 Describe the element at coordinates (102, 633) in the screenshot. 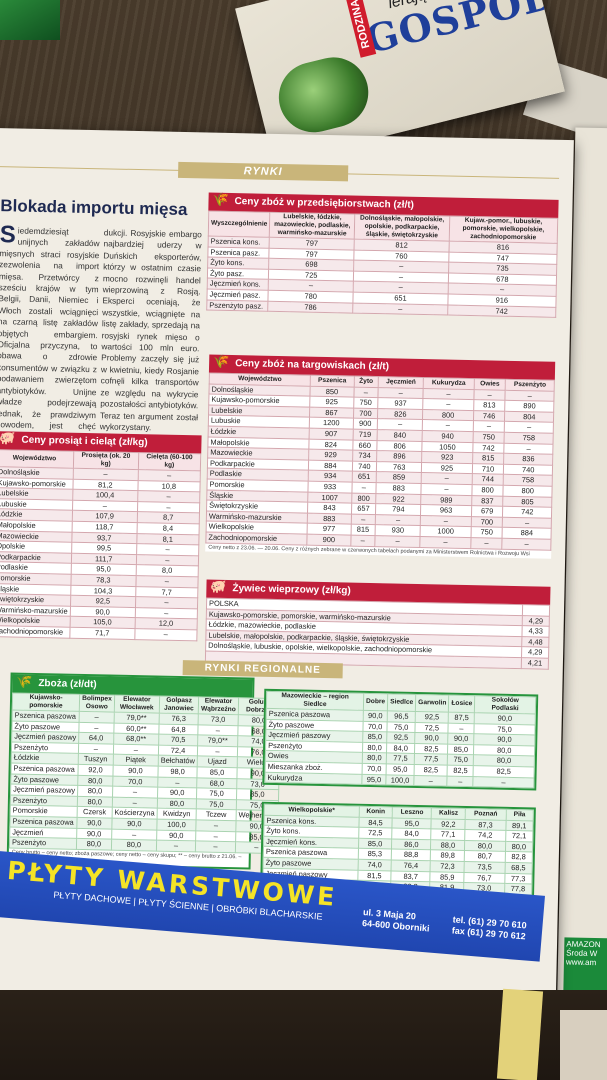

I see `table-cell: 71,7` at that location.